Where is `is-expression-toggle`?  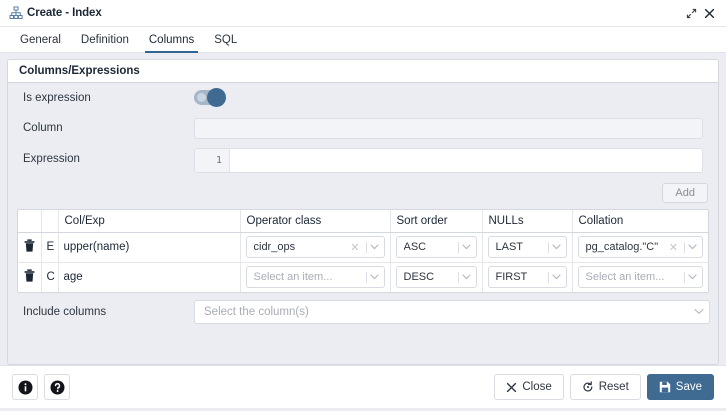 is-expression-toggle is located at coordinates (210, 97).